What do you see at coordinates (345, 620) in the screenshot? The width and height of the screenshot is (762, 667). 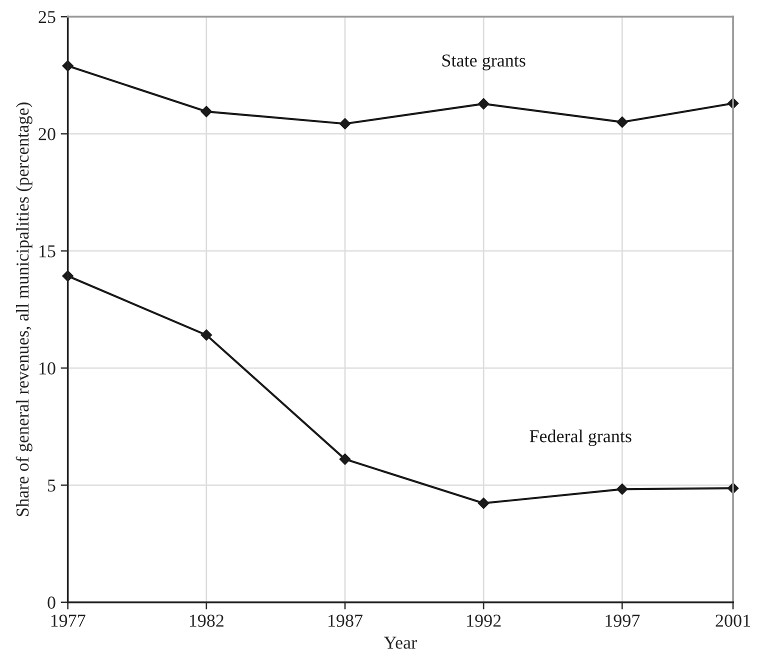 I see `x-tick-label: 1987` at bounding box center [345, 620].